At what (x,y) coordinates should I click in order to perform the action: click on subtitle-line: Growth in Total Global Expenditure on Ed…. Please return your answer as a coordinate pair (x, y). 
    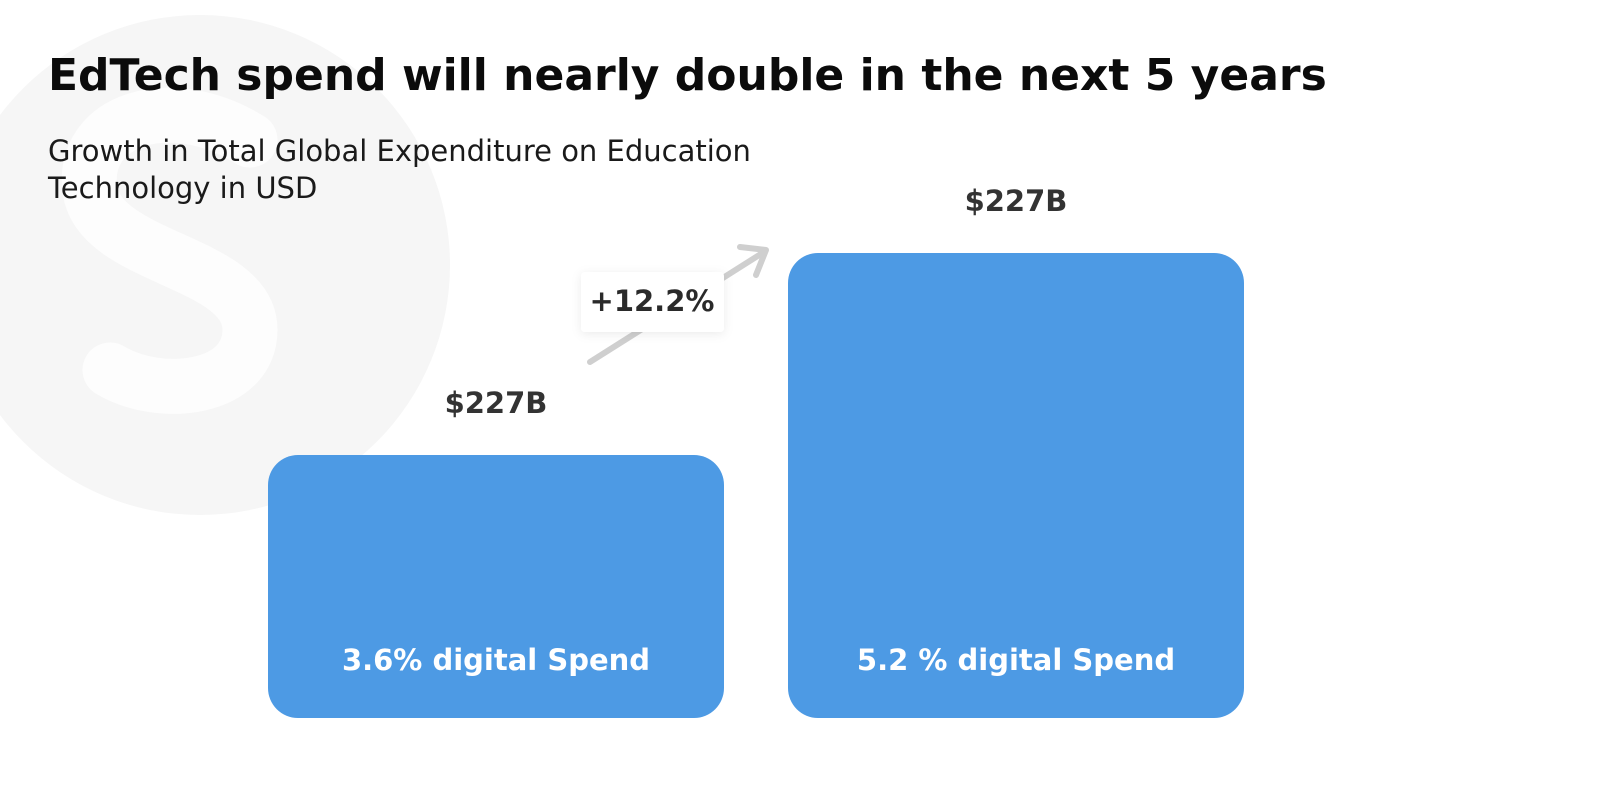
    Looking at the image, I should click on (399, 151).